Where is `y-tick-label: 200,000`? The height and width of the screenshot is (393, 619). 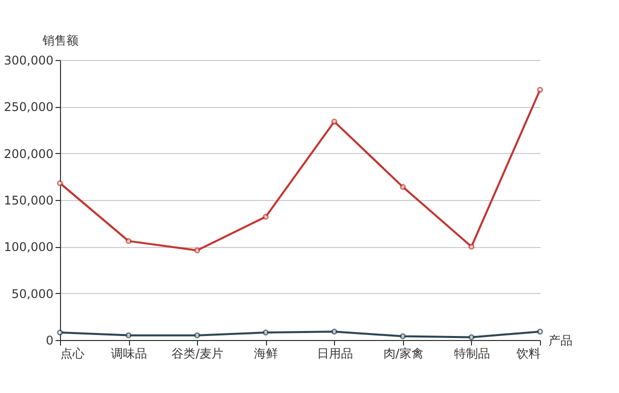
y-tick-label: 200,000 is located at coordinates (29, 153).